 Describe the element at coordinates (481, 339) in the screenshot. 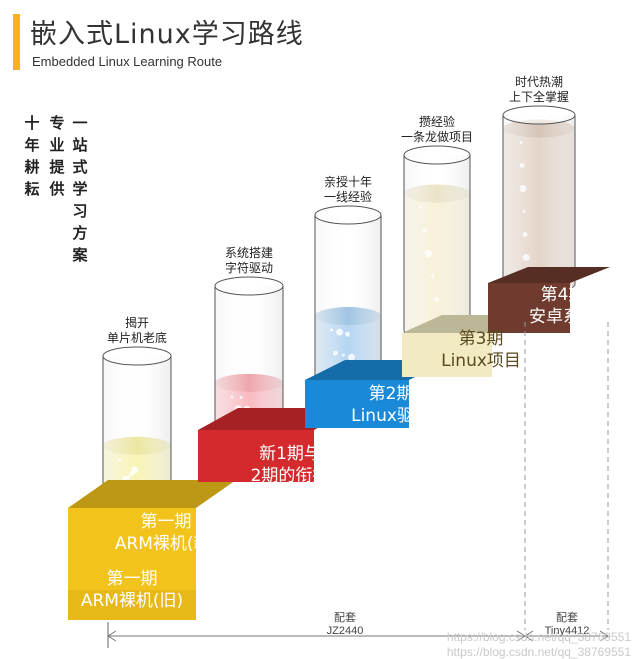

I see `step-label-line: 第3期` at that location.